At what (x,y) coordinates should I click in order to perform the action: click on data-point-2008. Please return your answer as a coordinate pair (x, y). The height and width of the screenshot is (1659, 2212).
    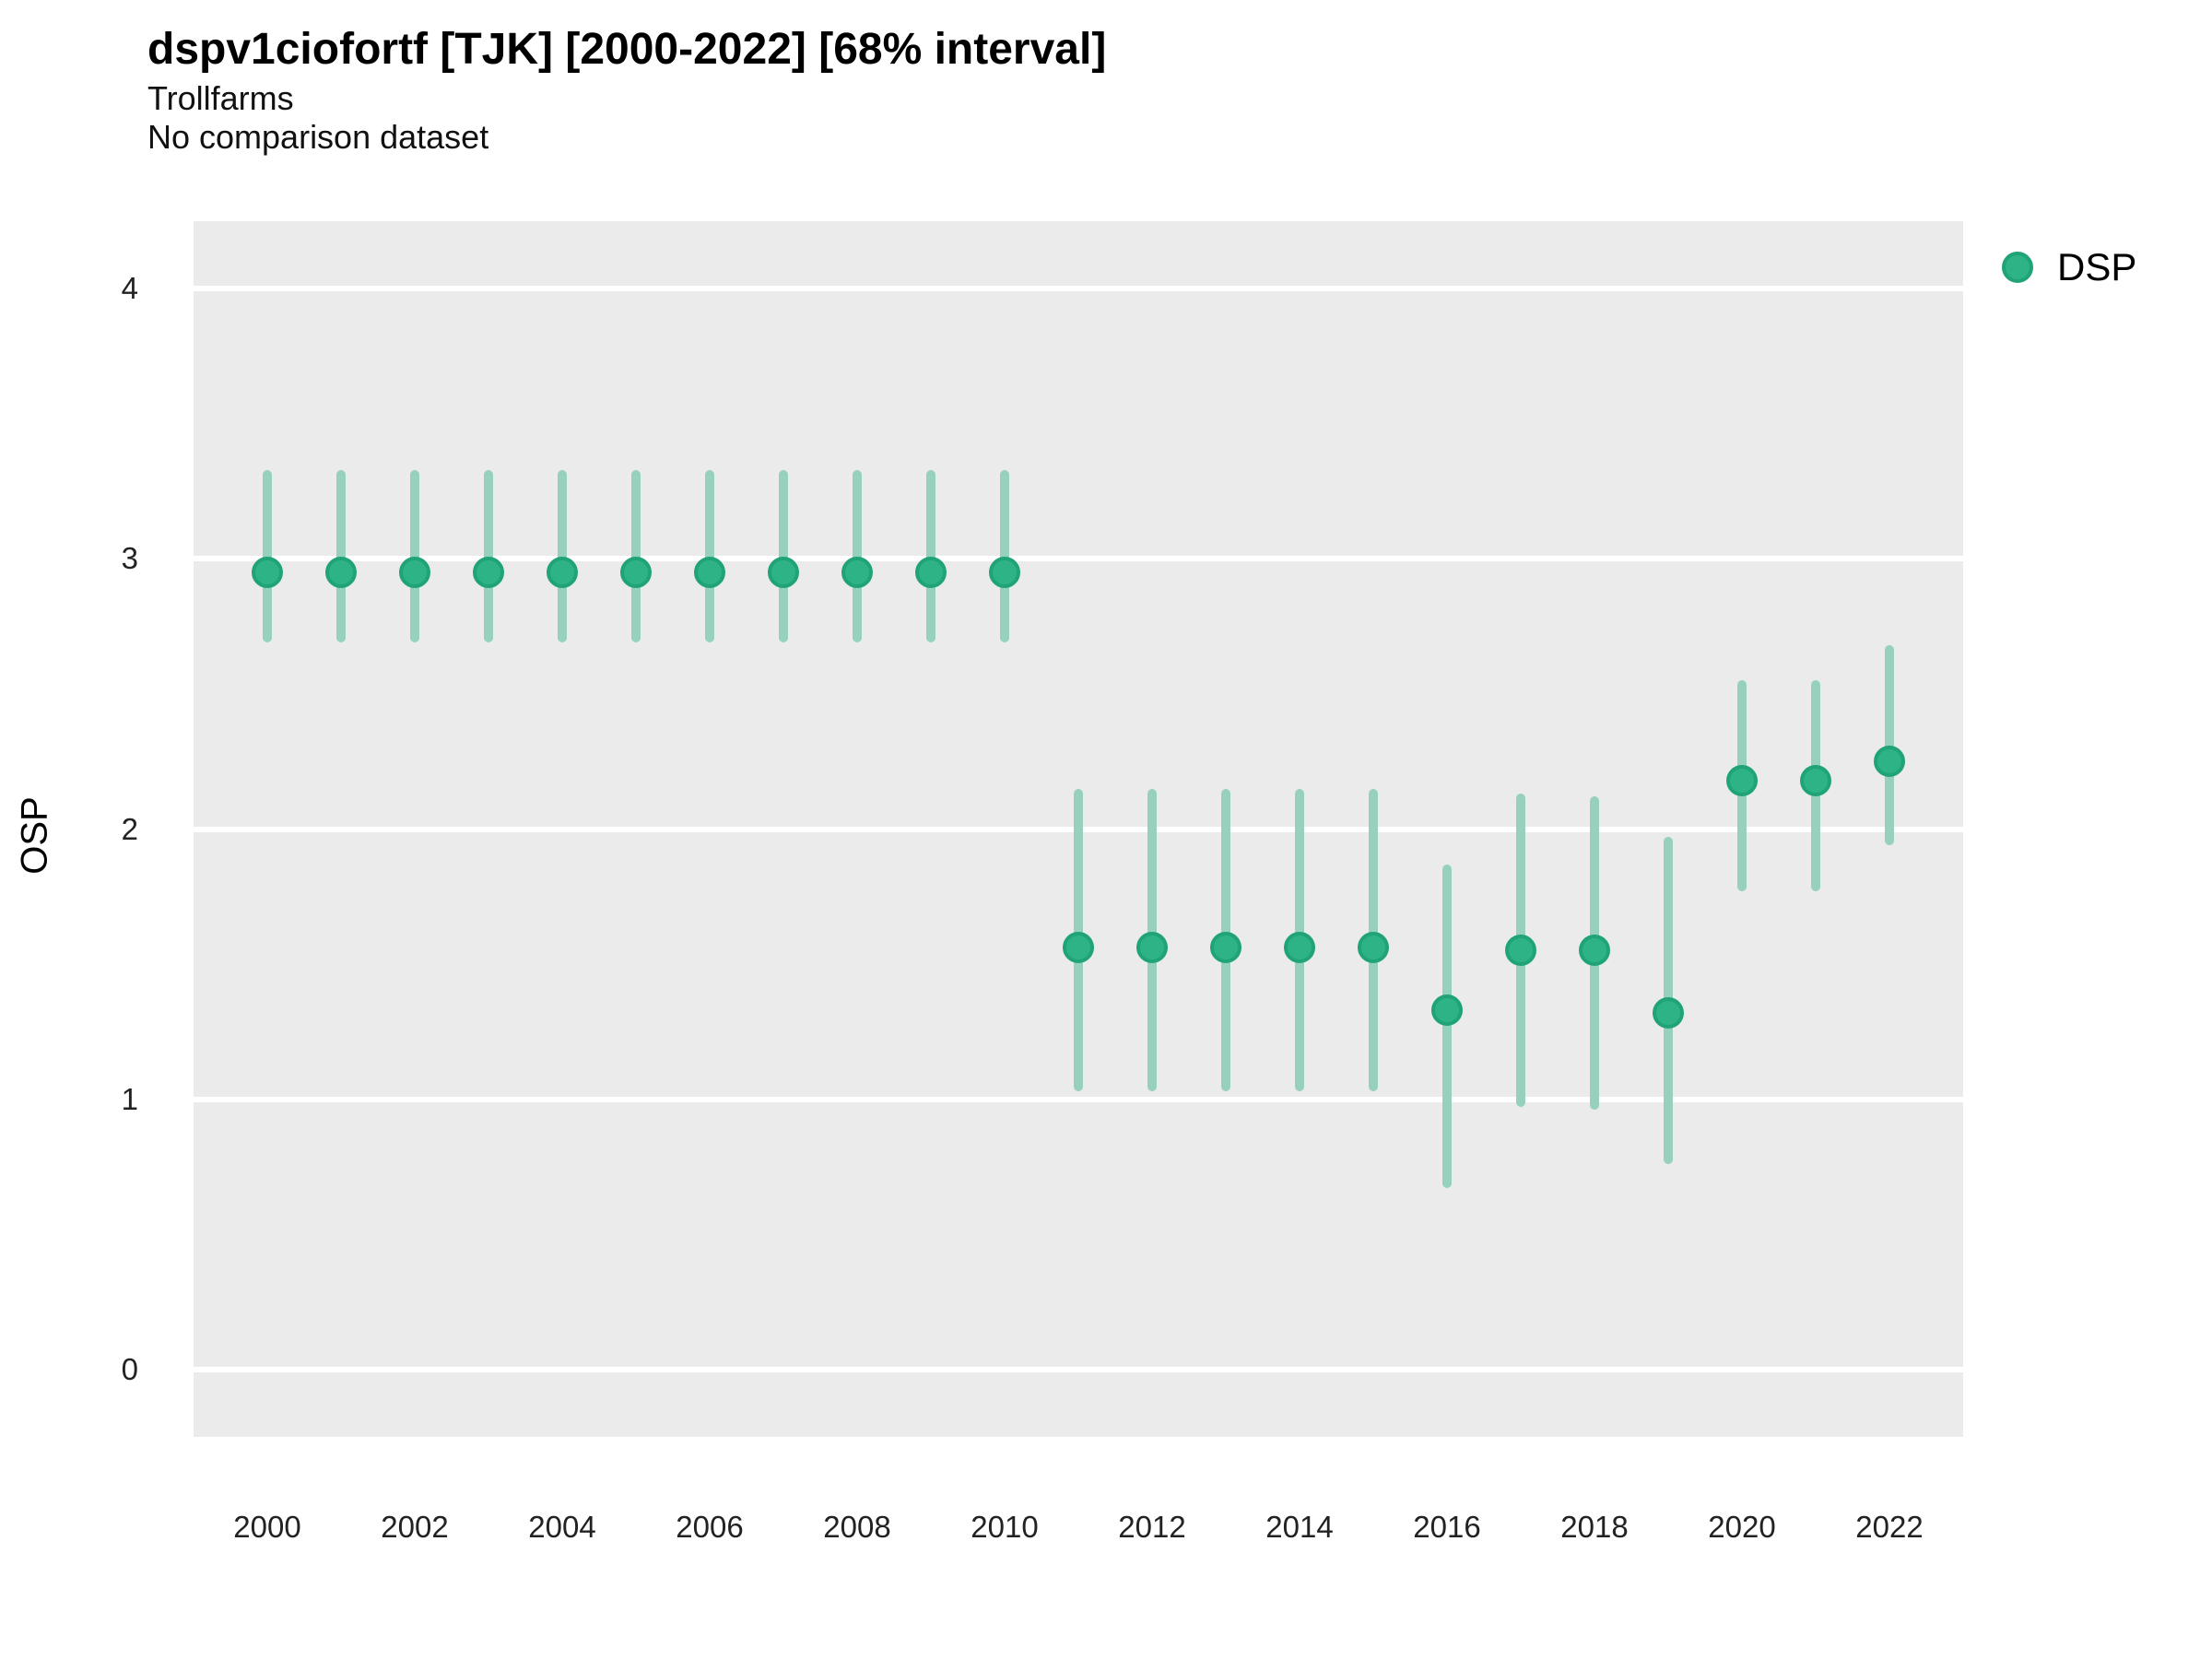
    Looking at the image, I should click on (857, 573).